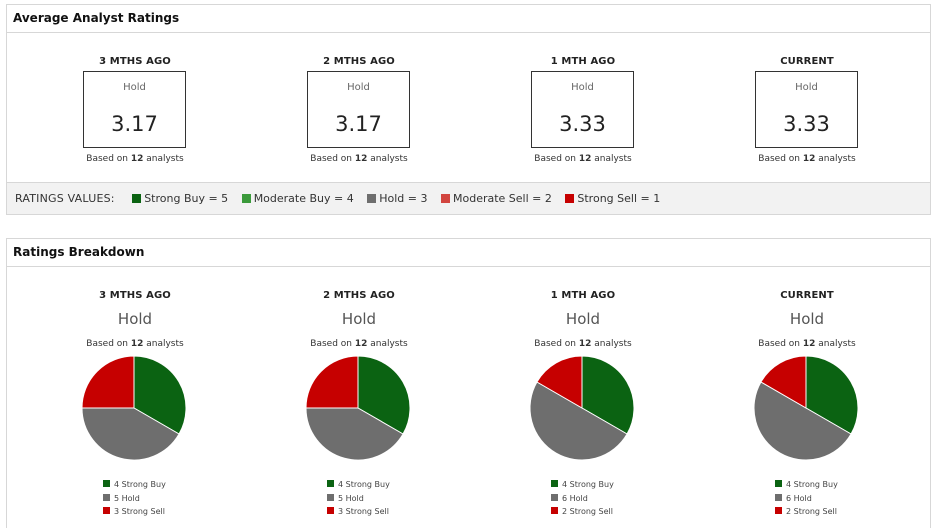  I want to click on moderate-sell-value-label: Moderate Sell = 2, so click(502, 198).